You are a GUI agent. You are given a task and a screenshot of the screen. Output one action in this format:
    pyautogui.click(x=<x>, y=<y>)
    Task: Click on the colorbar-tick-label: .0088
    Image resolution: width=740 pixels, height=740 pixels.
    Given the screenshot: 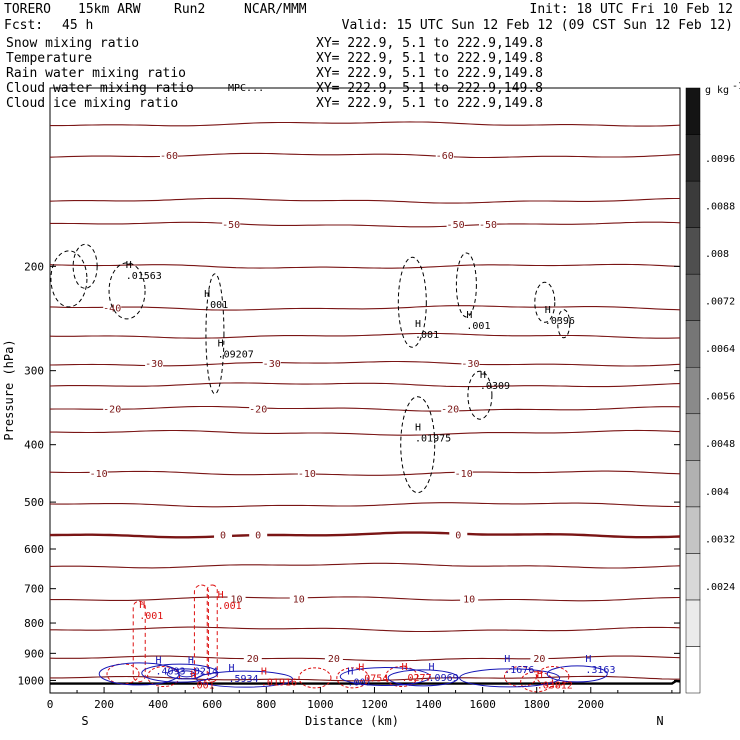 What is the action you would take?
    pyautogui.click(x=720, y=206)
    